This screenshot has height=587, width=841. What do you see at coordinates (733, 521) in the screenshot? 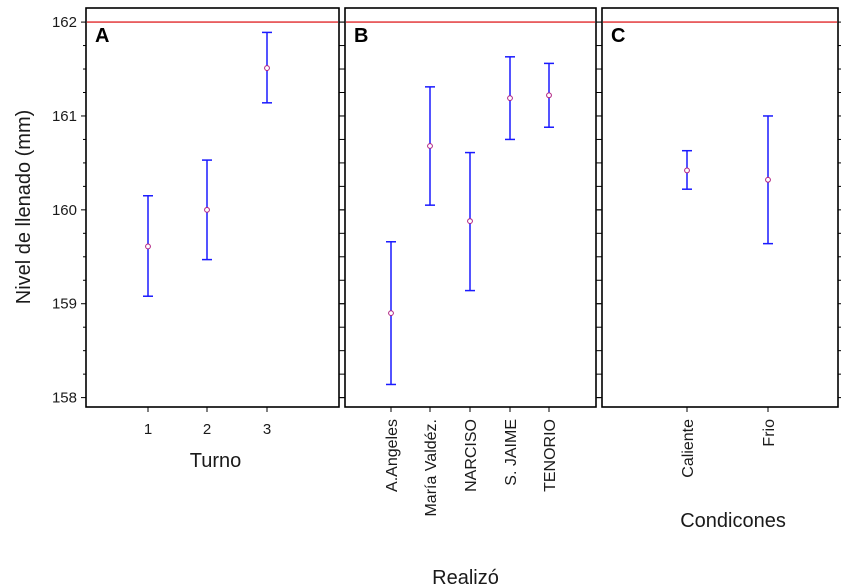
I see `x-axis-label: Condicones` at bounding box center [733, 521].